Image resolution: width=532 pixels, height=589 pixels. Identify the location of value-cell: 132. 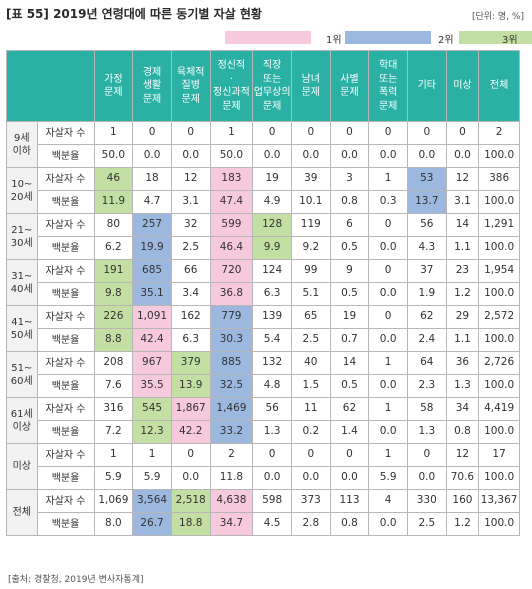
(272, 363).